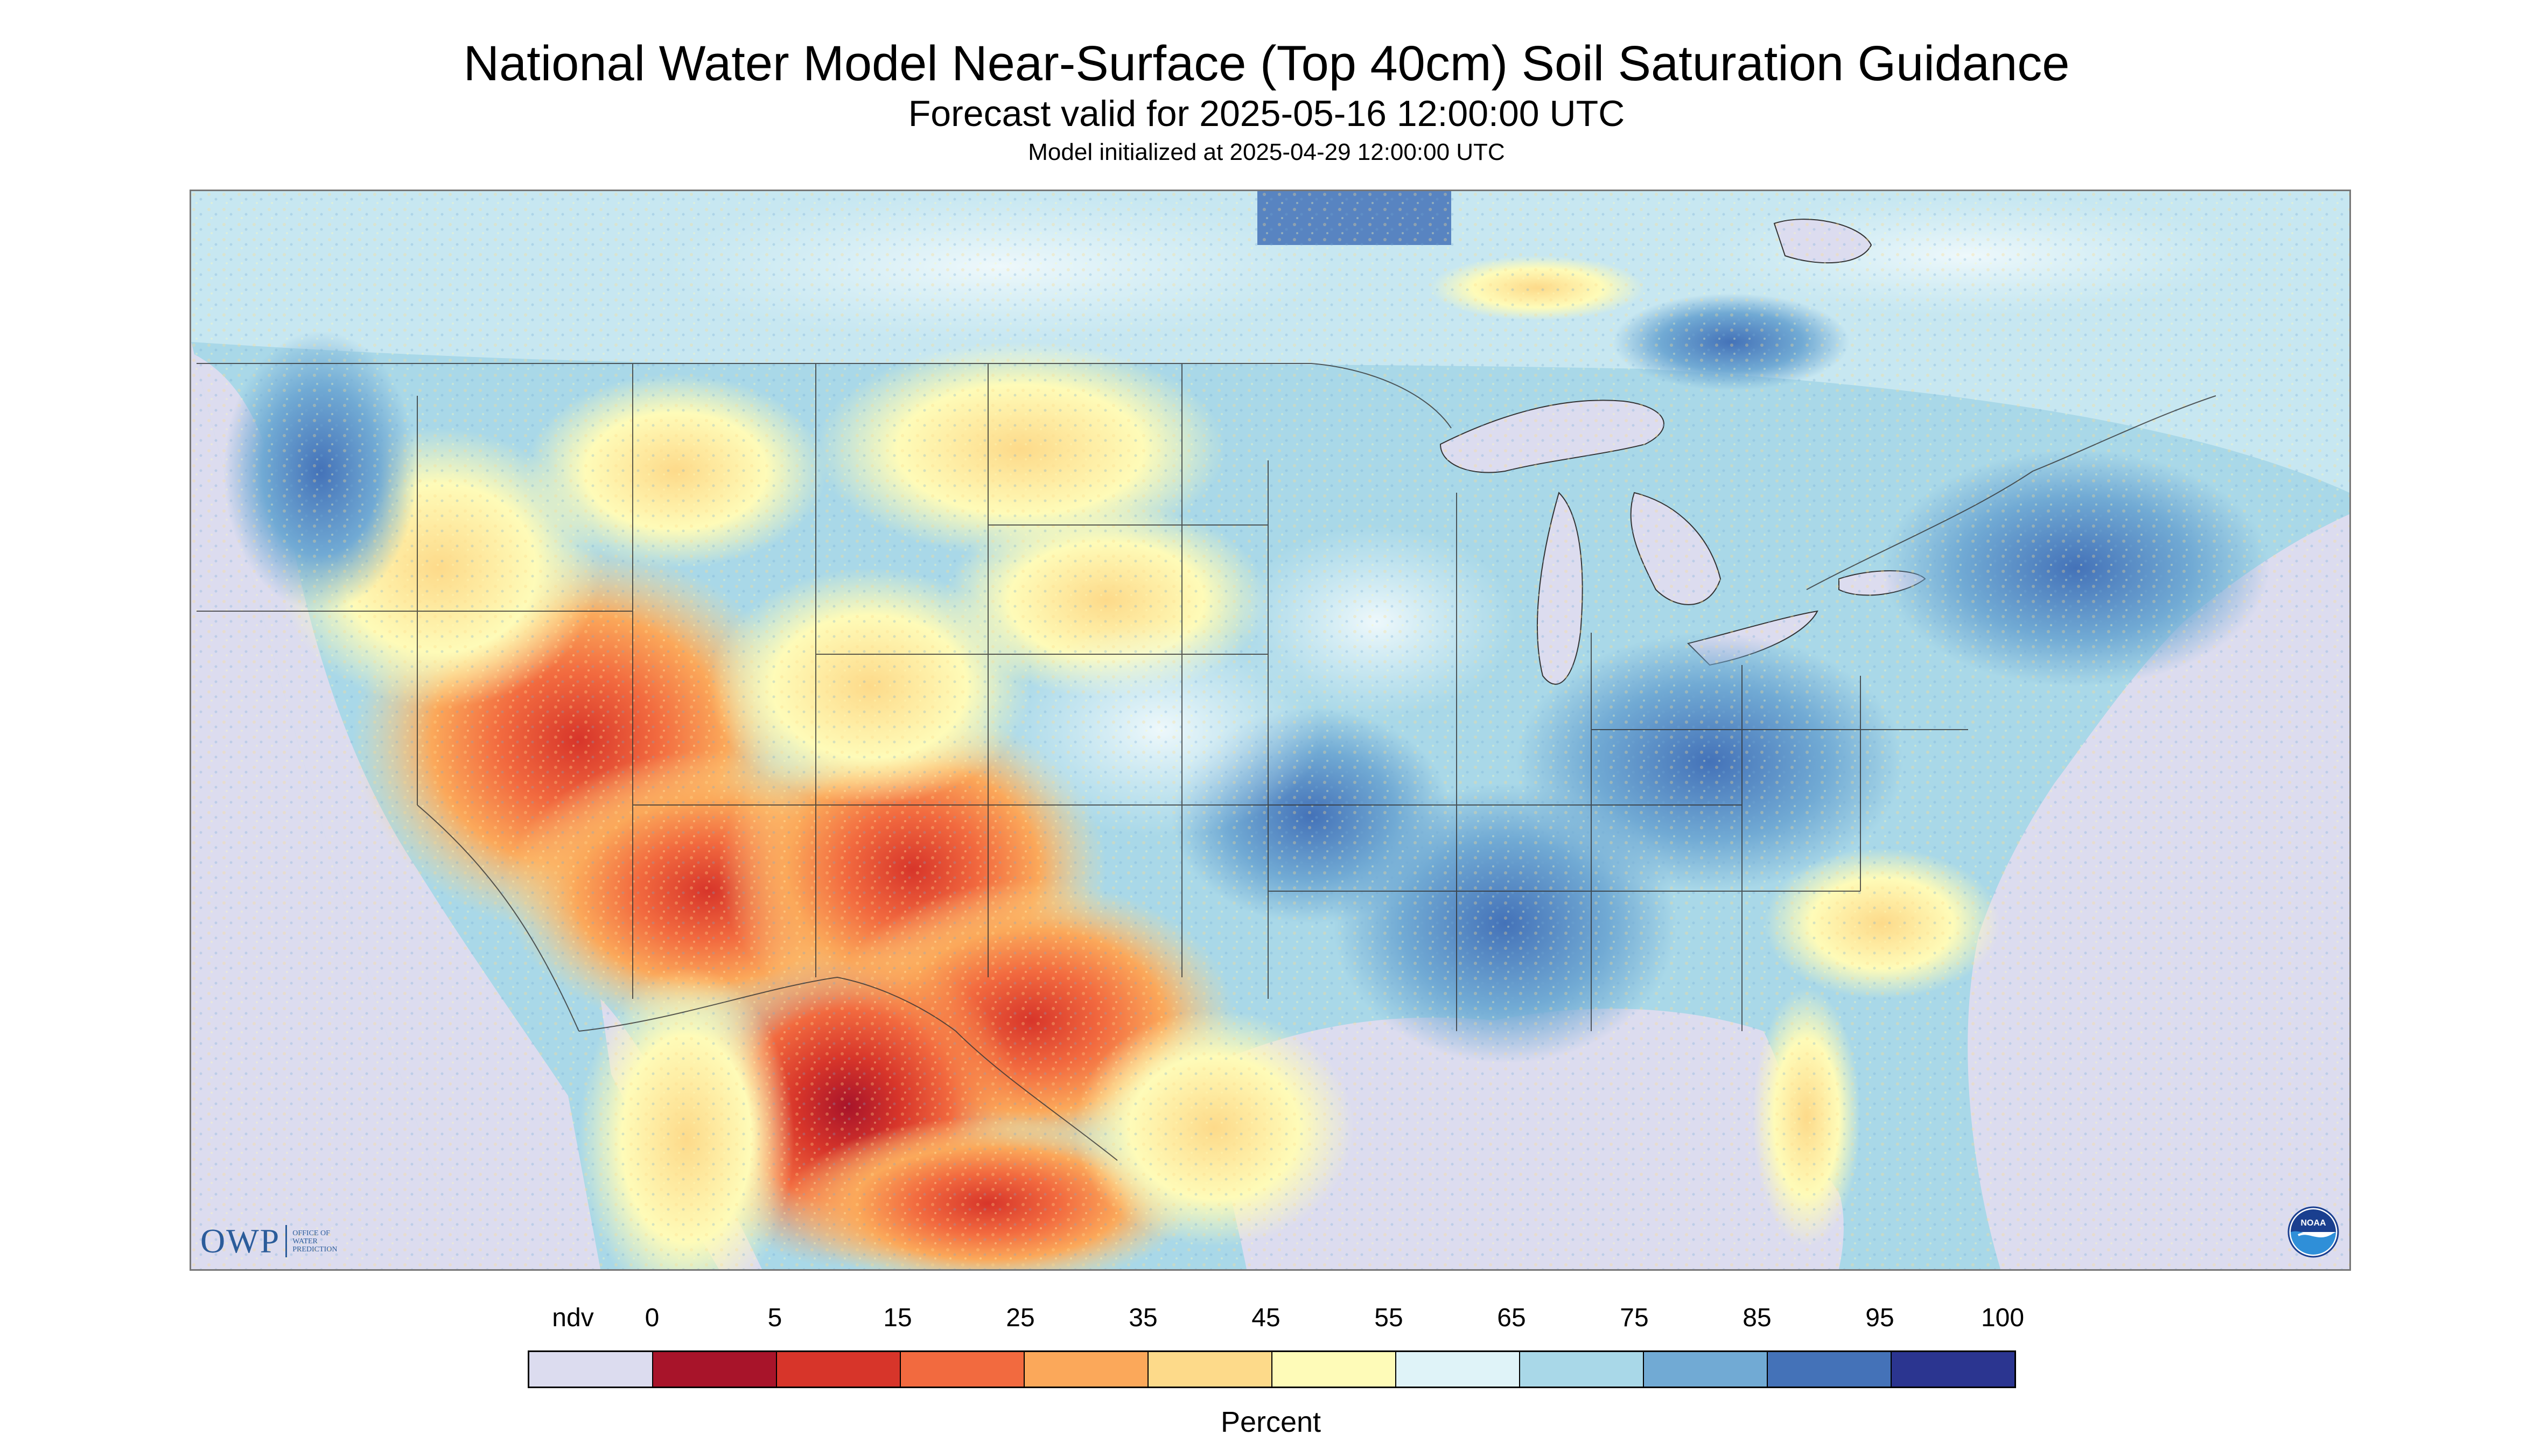 This screenshot has width=2533, height=1456. What do you see at coordinates (1635, 1318) in the screenshot?
I see `legend-tick-label: 75` at bounding box center [1635, 1318].